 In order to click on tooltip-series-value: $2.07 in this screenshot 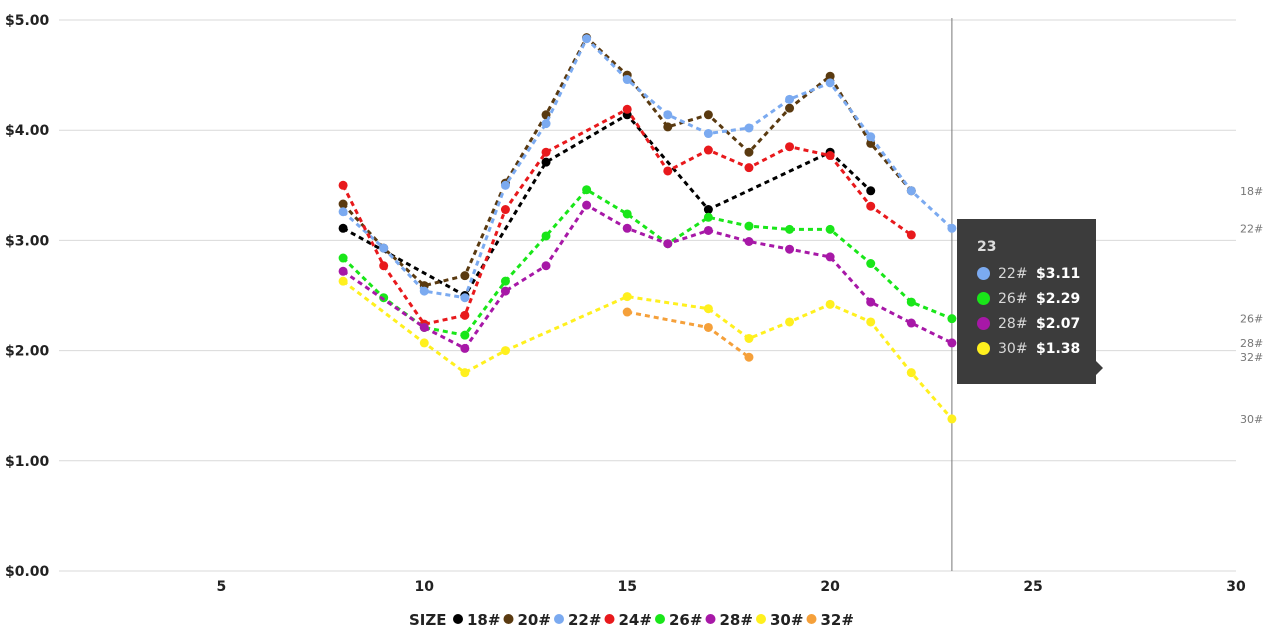, I will do `click(1058, 323)`.